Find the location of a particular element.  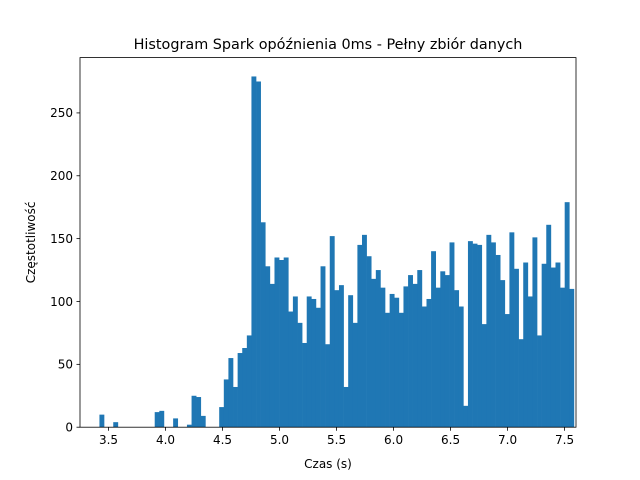

x-axis-ticks: 3.5 4.0 4.5 5.0 5.5 6.0 6.5 7.0 7.5 is located at coordinates (336, 437).